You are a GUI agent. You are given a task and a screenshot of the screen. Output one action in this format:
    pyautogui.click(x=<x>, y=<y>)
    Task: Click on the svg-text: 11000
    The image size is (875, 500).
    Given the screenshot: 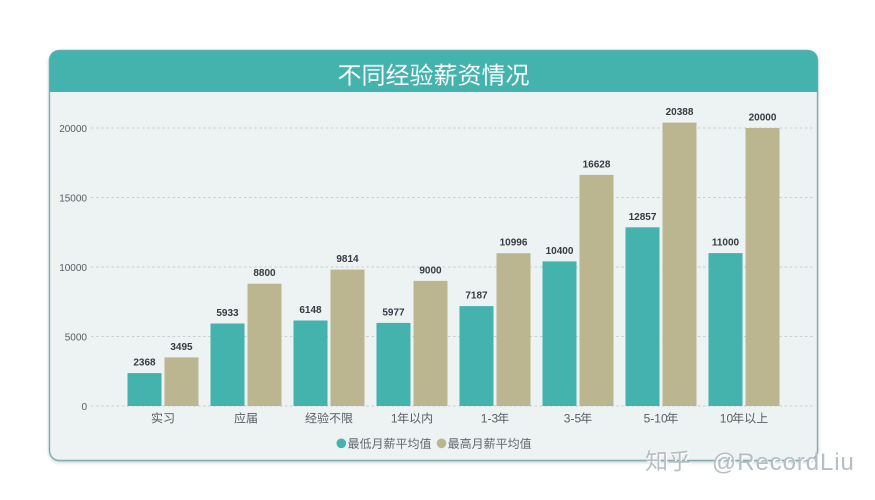 What is the action you would take?
    pyautogui.click(x=726, y=243)
    